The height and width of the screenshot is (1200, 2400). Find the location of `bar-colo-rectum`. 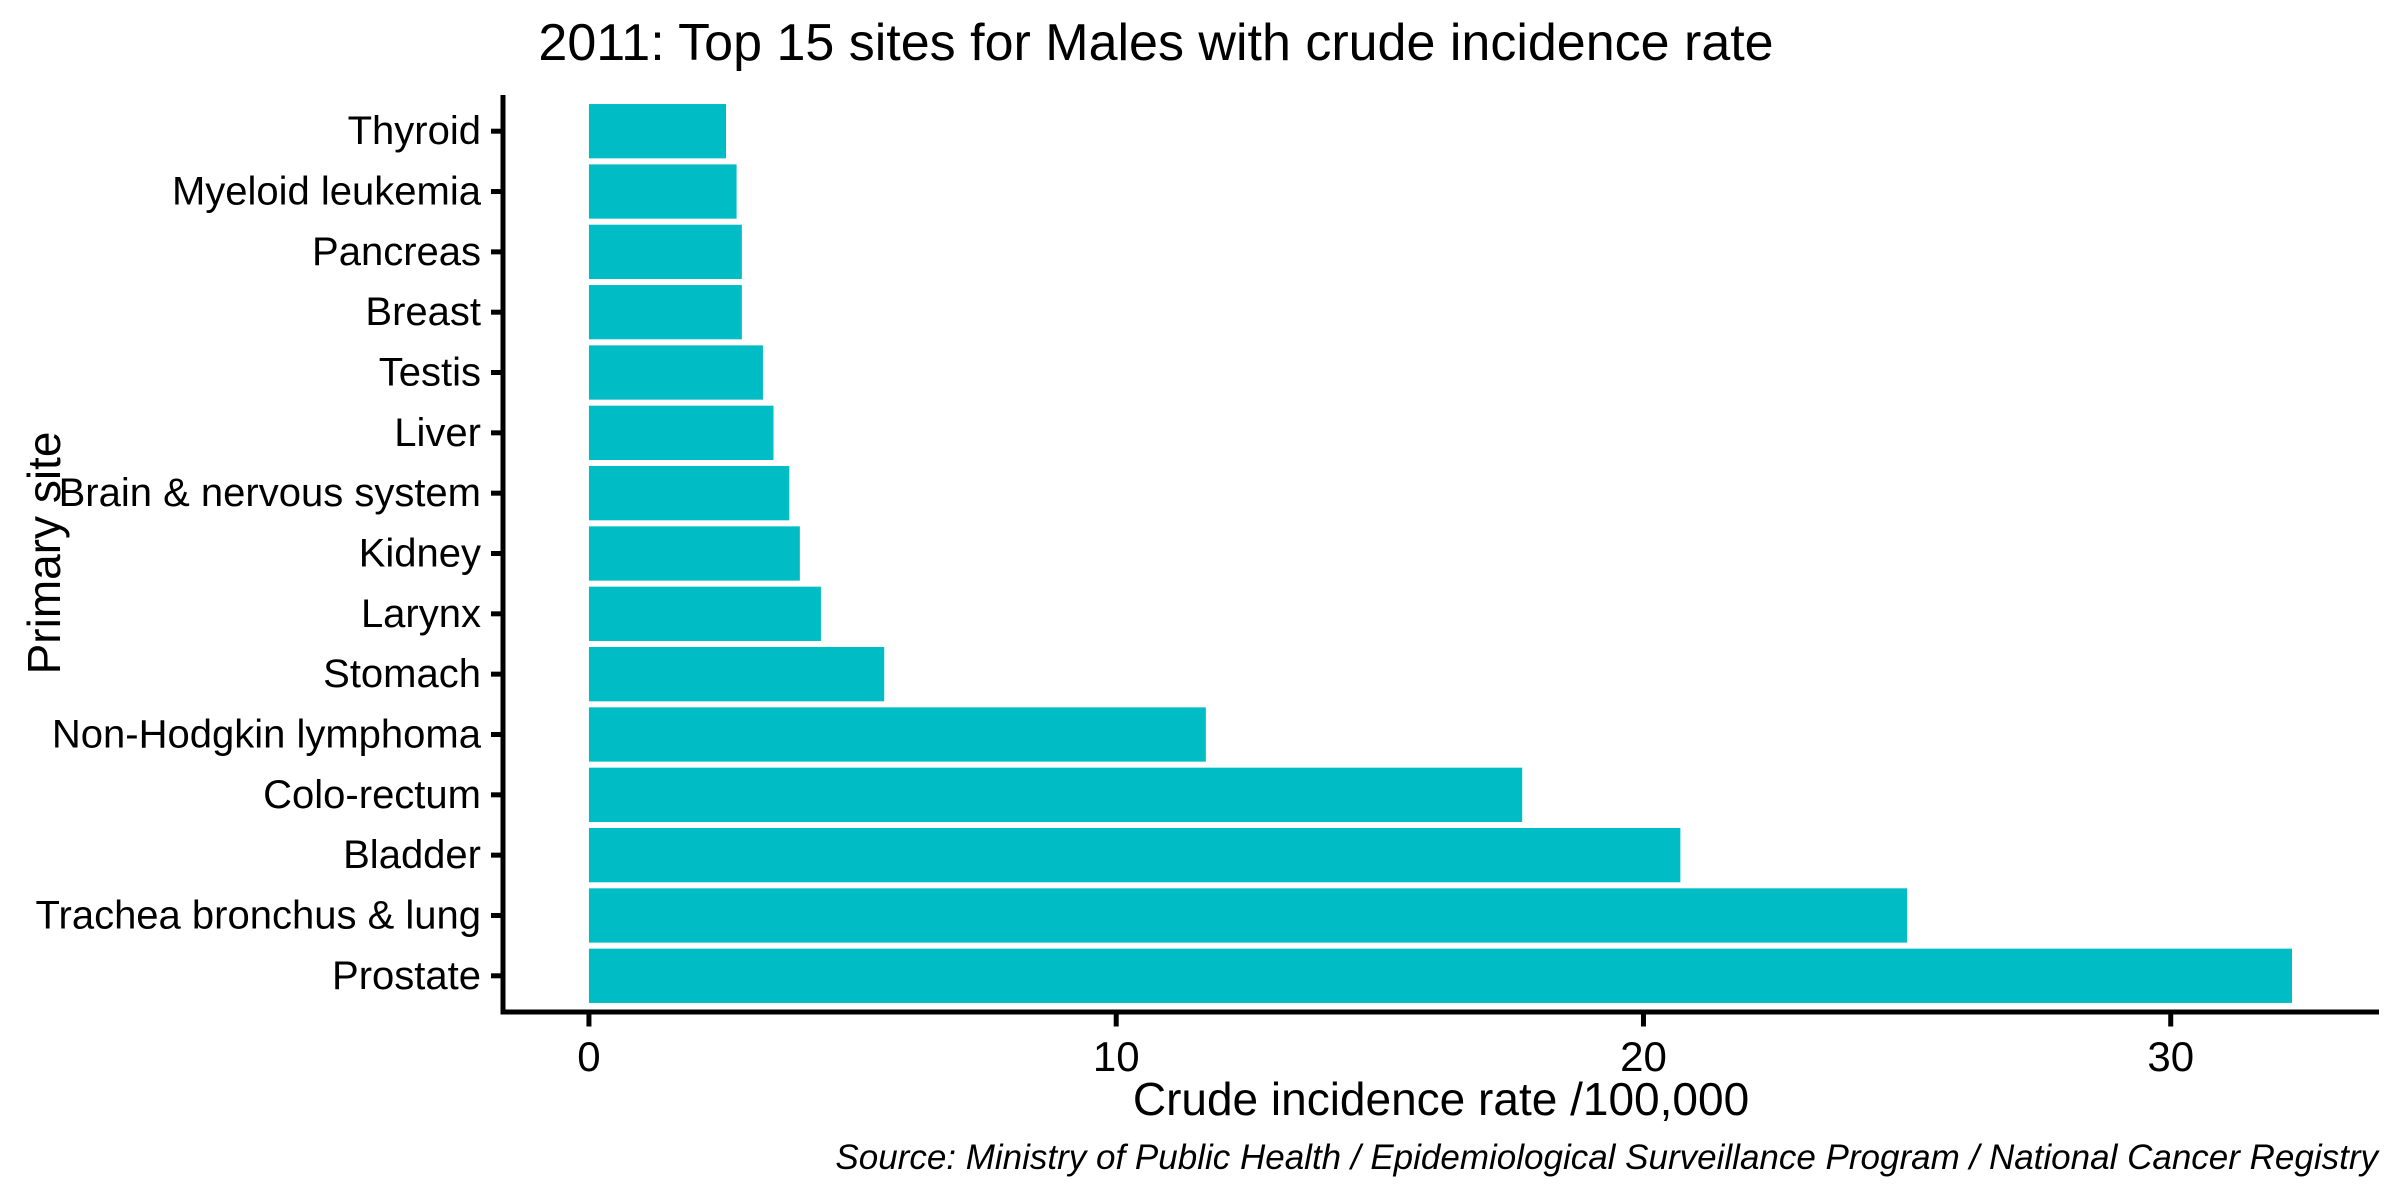

bar-colo-rectum is located at coordinates (1055, 794).